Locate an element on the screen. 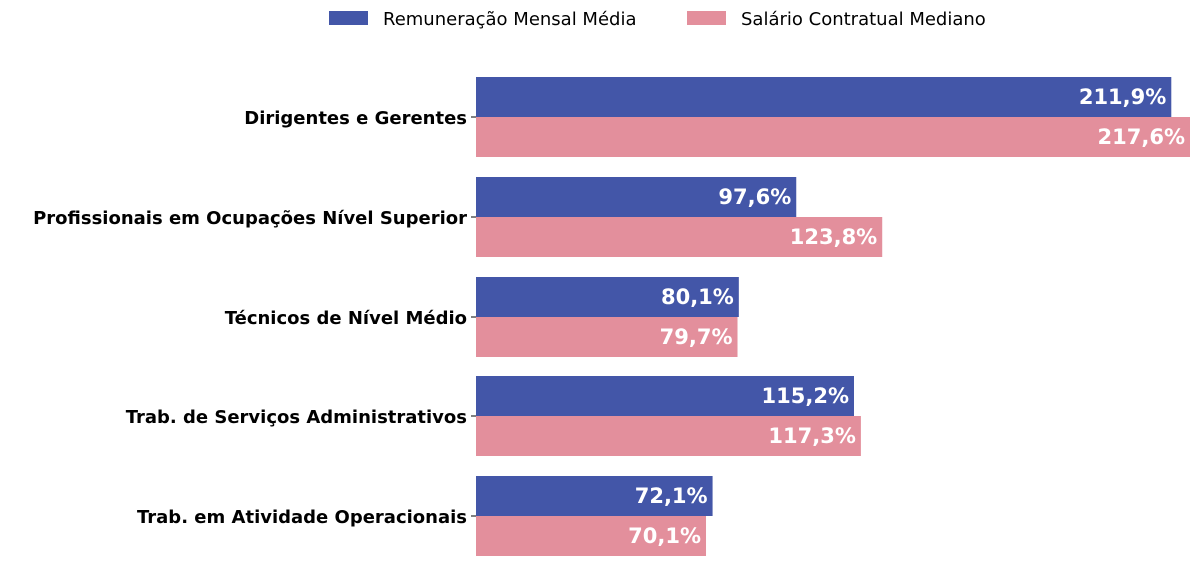  value-label-salario-2: 123,8% is located at coordinates (833, 237).